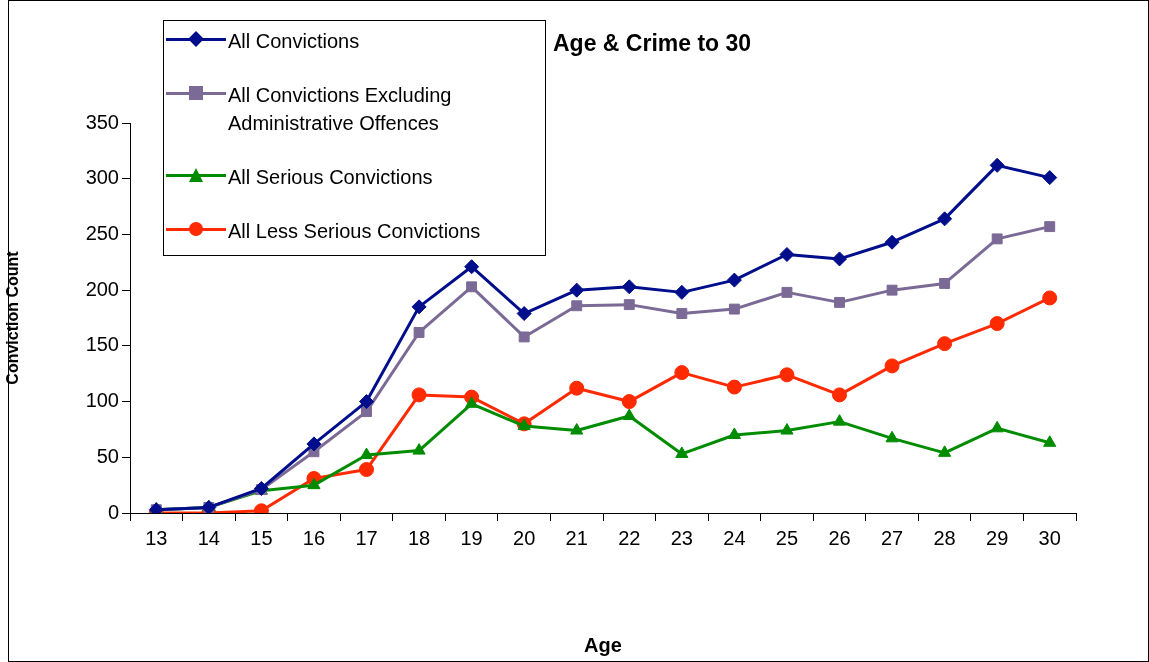  What do you see at coordinates (113, 511) in the screenshot?
I see `y-tick-label: 0` at bounding box center [113, 511].